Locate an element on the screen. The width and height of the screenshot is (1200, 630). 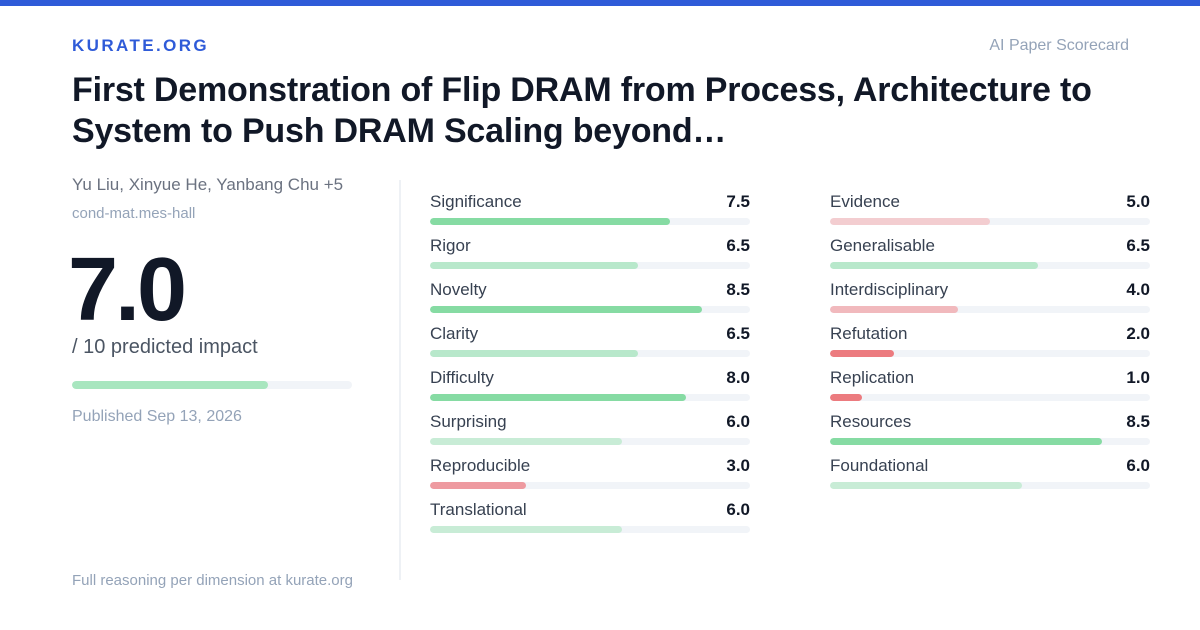
metric-foundational: Foundational 6.0 is located at coordinates (990, 478).